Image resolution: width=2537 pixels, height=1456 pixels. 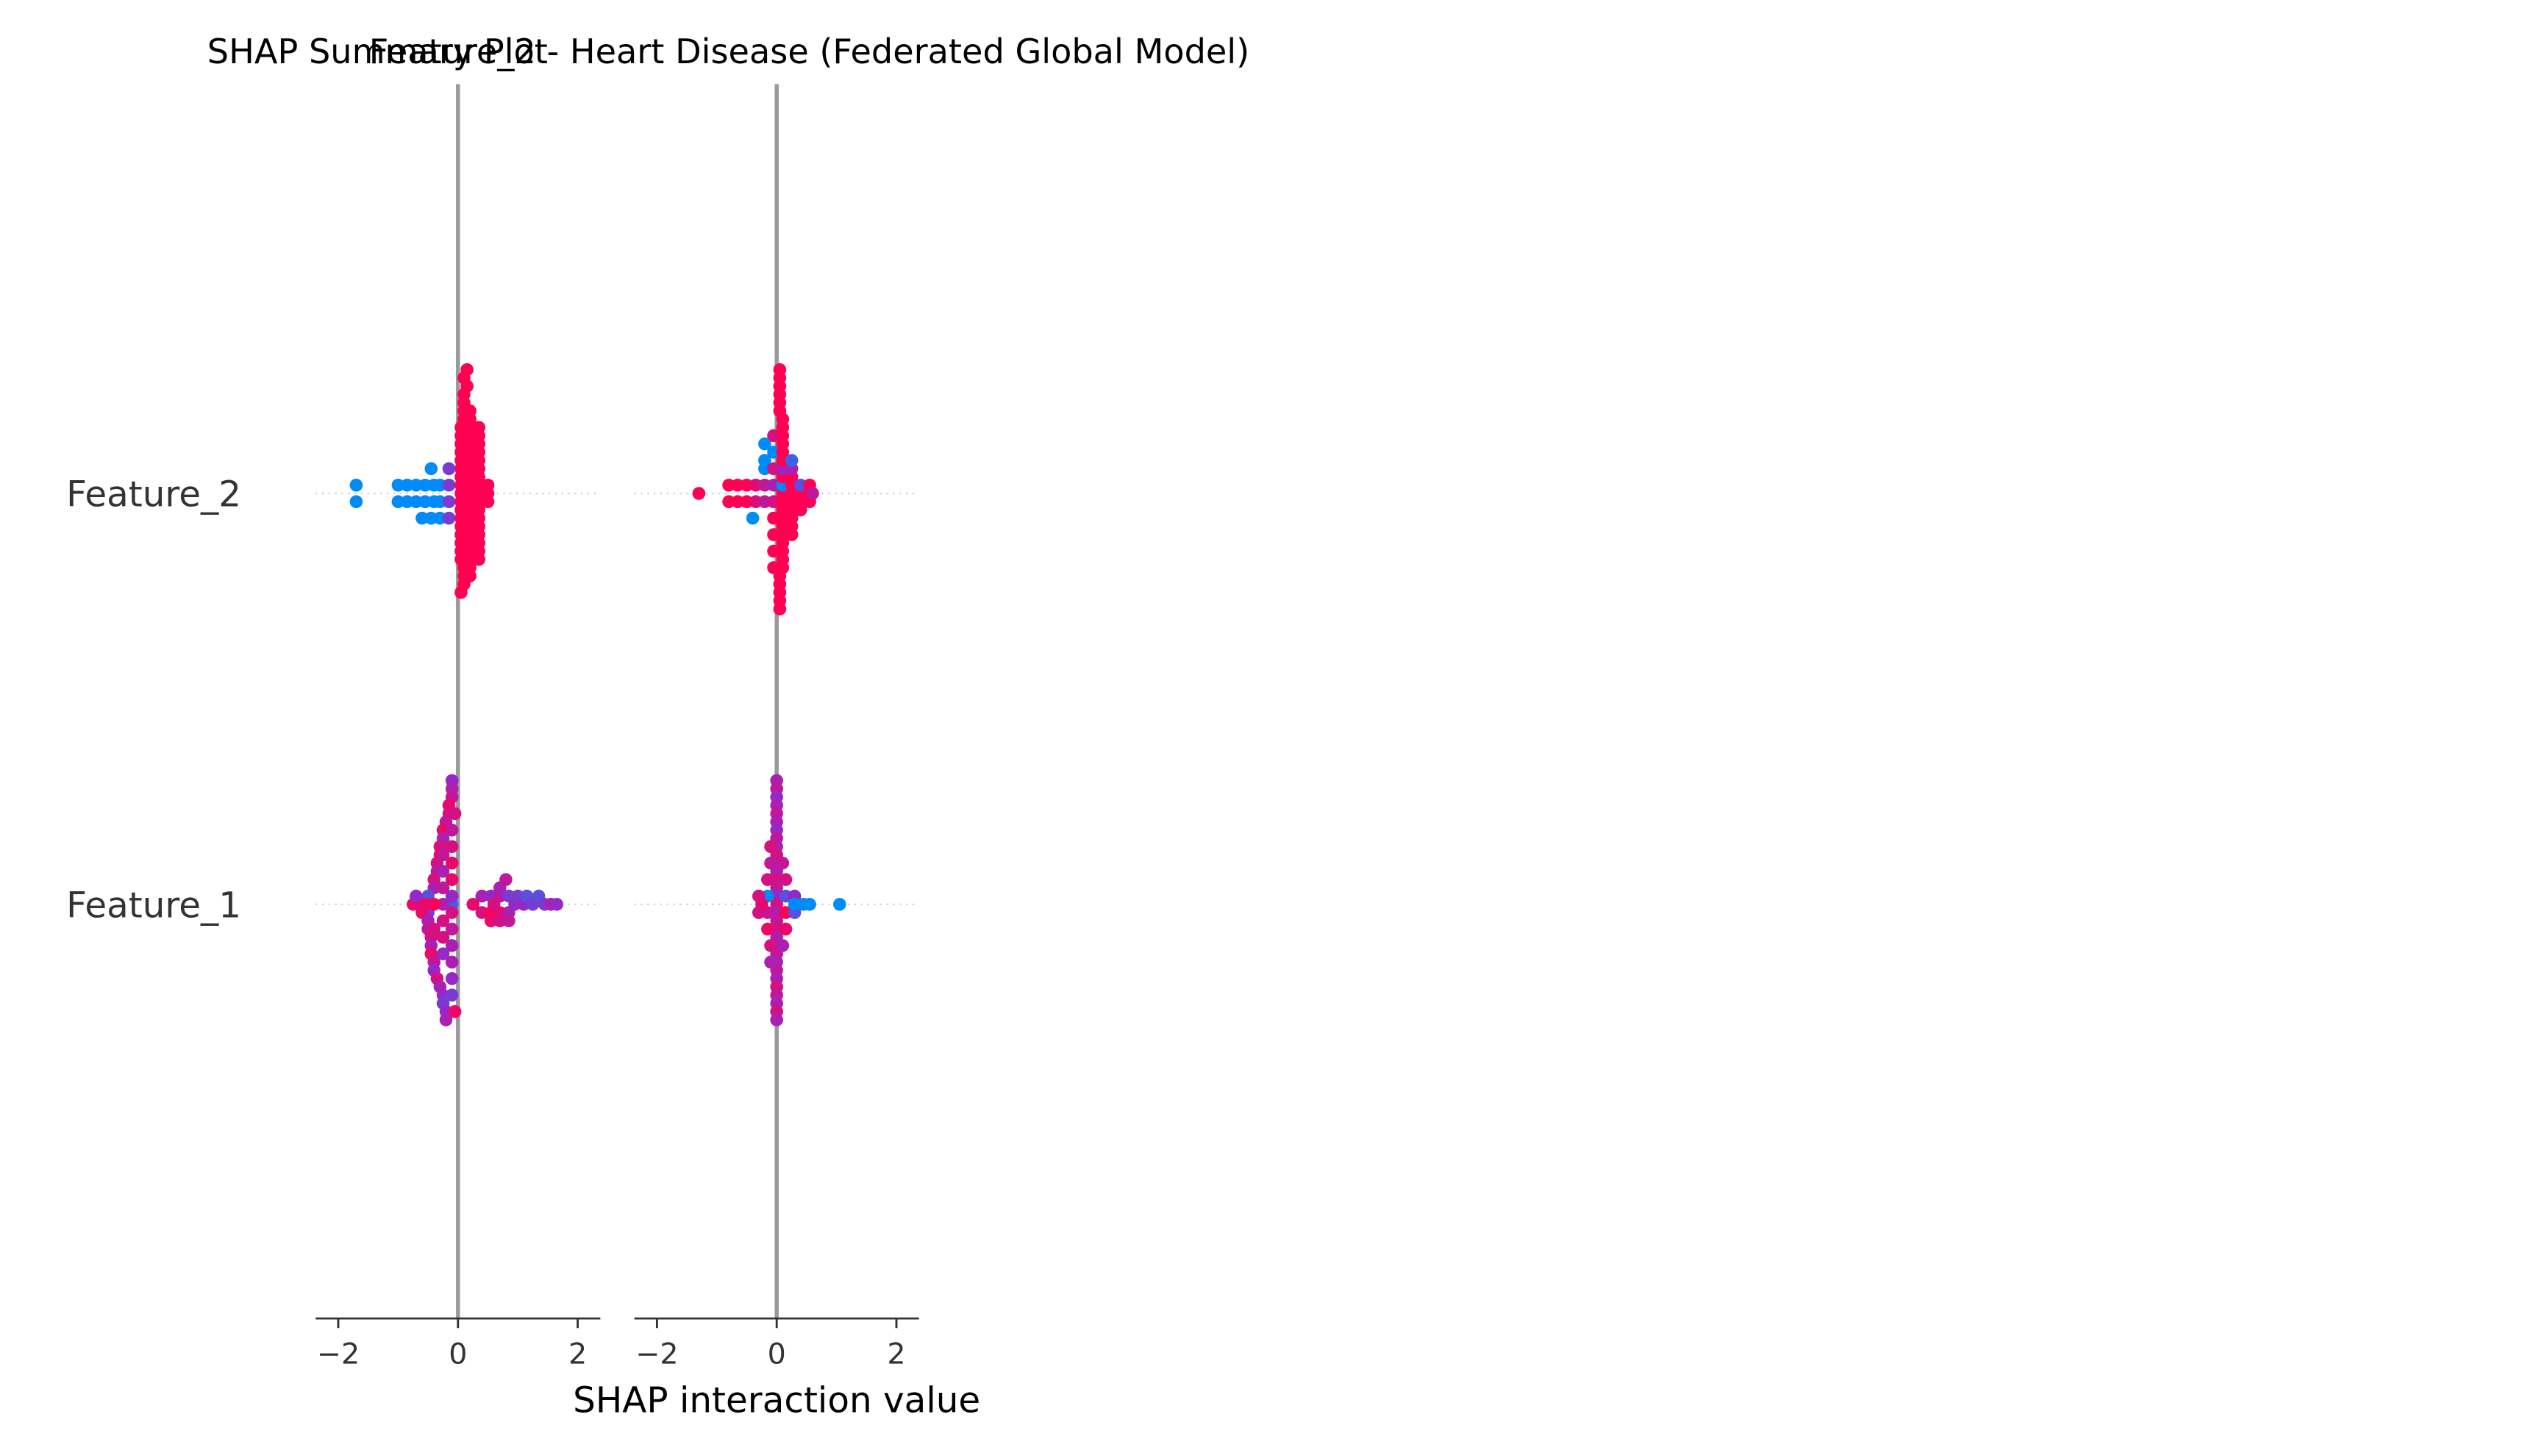 What do you see at coordinates (577, 1354) in the screenshot?
I see `x-tick-label: 2` at bounding box center [577, 1354].